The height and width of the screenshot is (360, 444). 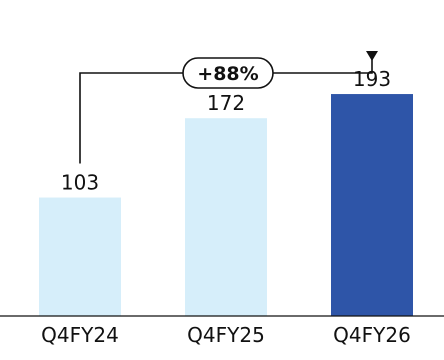 What do you see at coordinates (372, 56) in the screenshot?
I see `growth-arrowhead` at bounding box center [372, 56].